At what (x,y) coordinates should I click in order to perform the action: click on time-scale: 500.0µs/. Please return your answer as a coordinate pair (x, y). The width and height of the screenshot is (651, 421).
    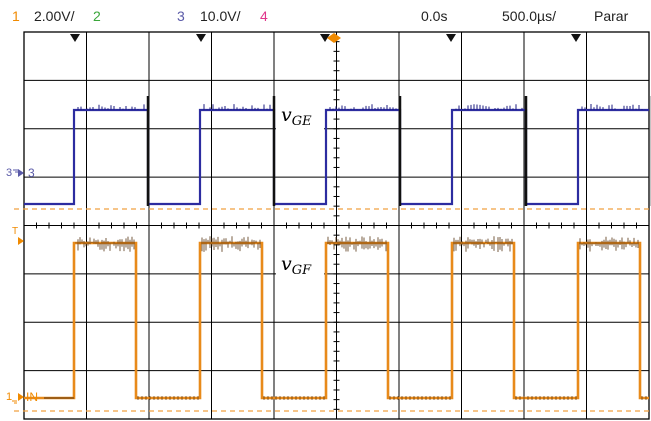
    Looking at the image, I should click on (529, 16).